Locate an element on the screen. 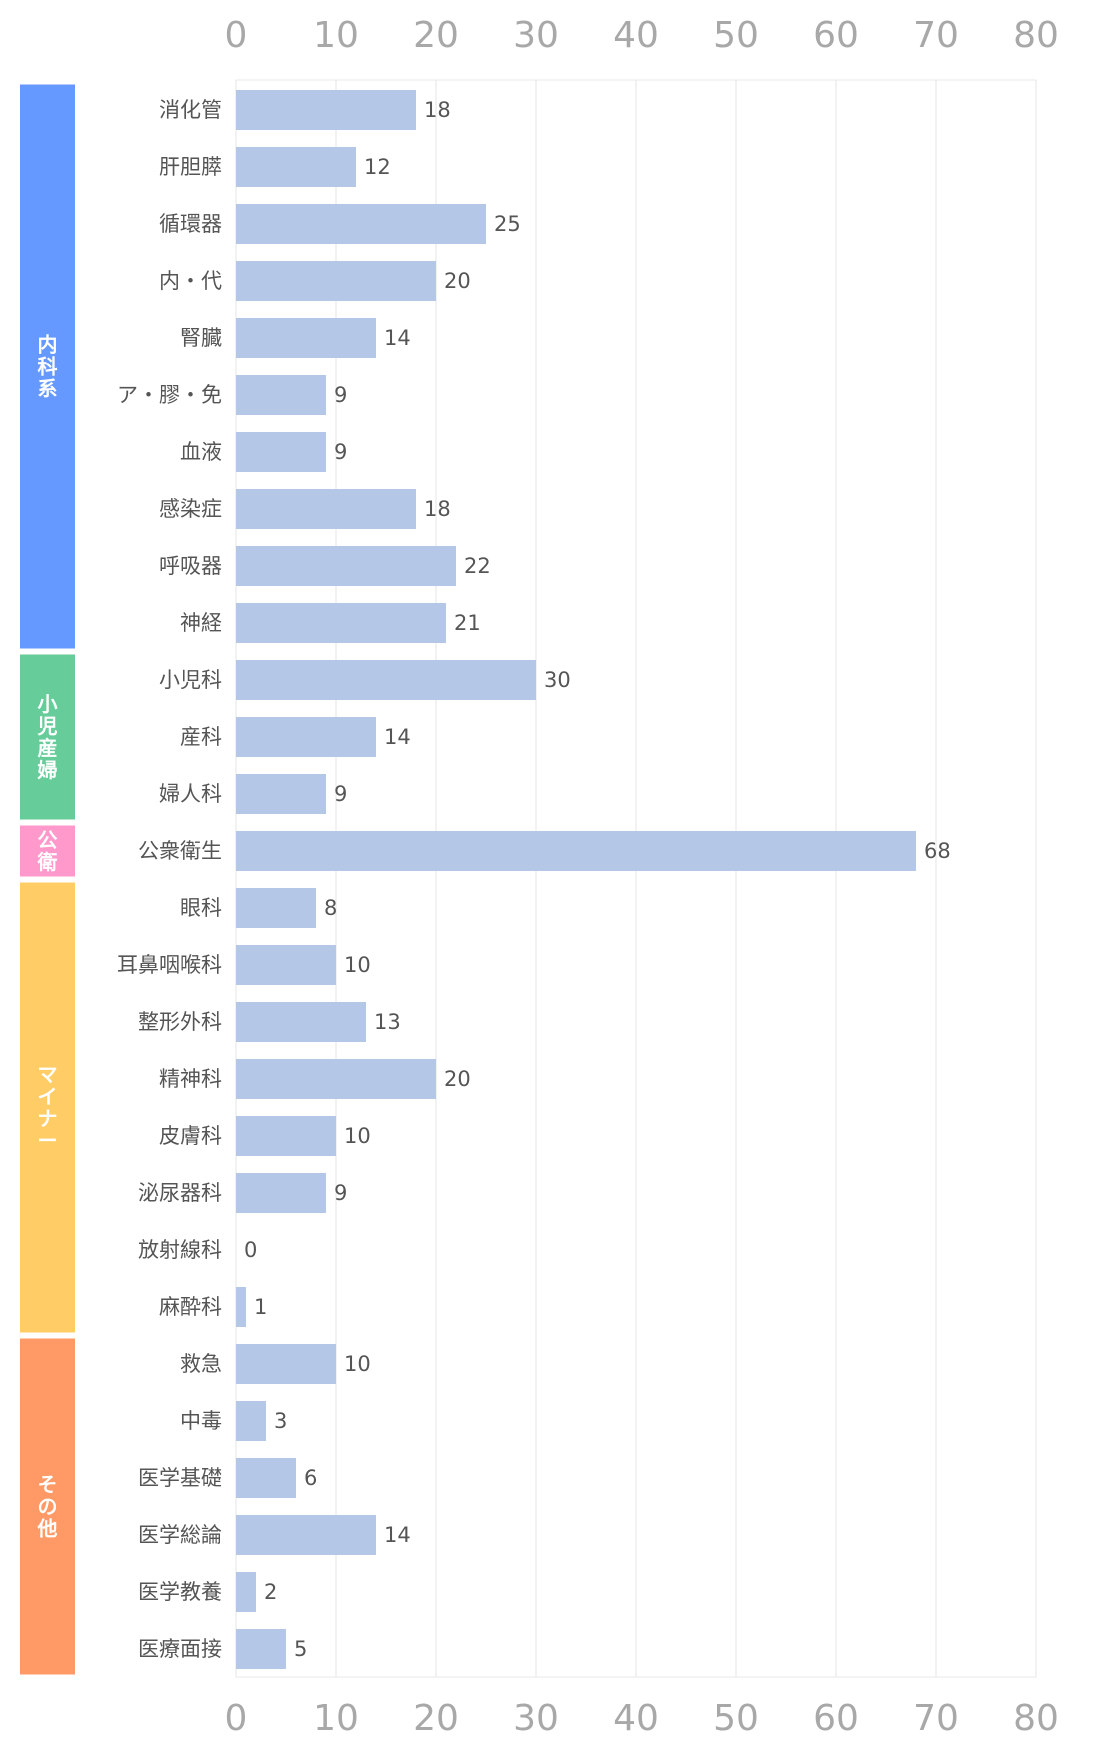 Image resolution: width=1100 pixels, height=1744 pixels. x-tick-label-bottom: 70 is located at coordinates (936, 1718).